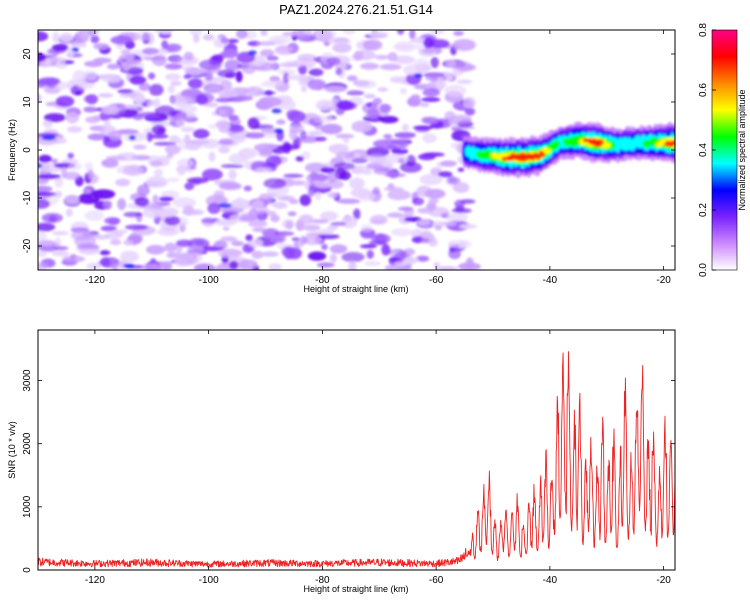  I want to click on y-tick-label: 0, so click(27, 150).